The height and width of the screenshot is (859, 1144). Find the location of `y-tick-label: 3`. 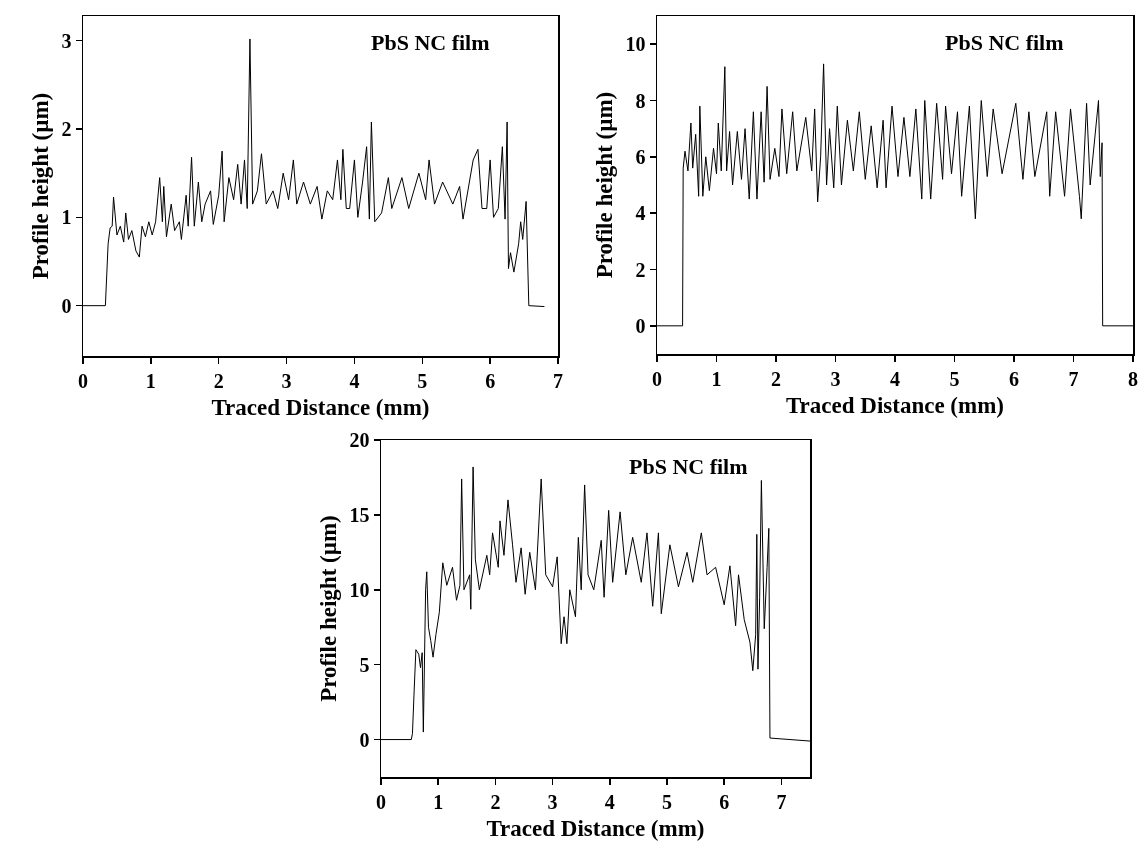

y-tick-label: 3 is located at coordinates (66, 40).